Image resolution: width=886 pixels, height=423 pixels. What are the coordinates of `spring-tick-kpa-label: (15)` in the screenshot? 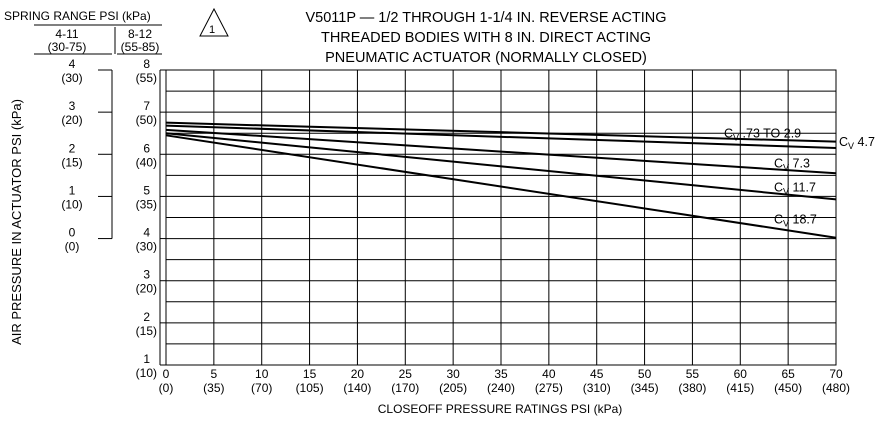 It's located at (71, 162).